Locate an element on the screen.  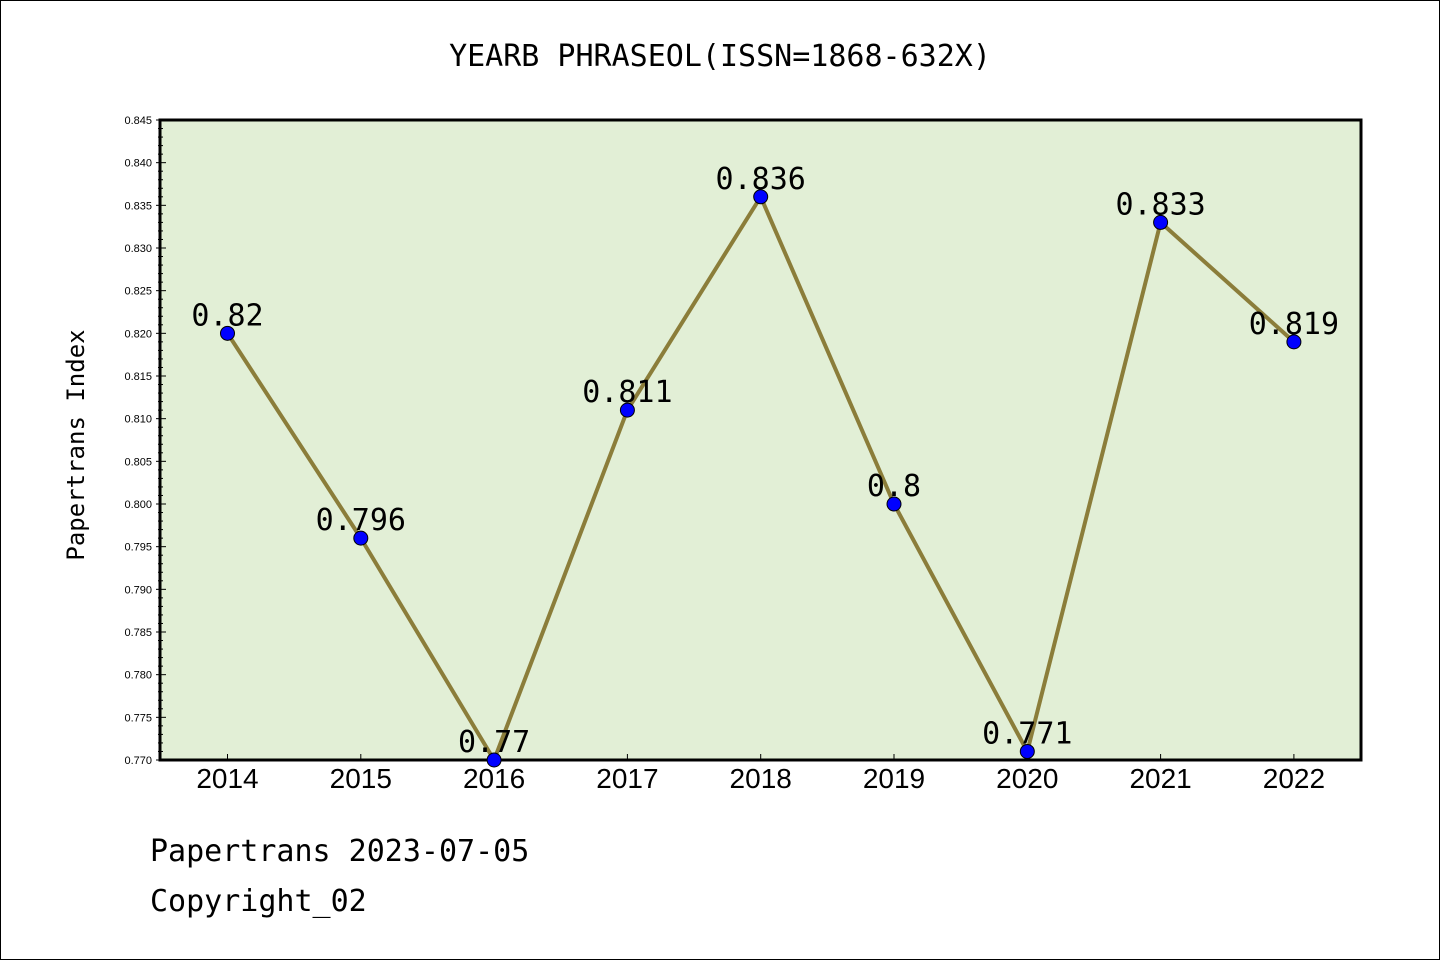
y-tick-label: 0.785 is located at coordinates (138, 633).